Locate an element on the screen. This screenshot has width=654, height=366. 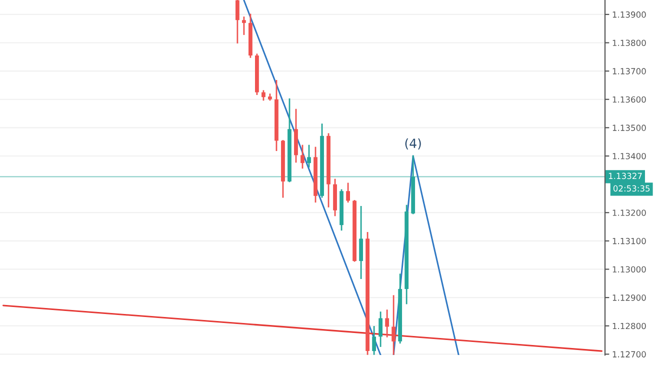
y-tick-label: 1.12900 is located at coordinates (629, 297).